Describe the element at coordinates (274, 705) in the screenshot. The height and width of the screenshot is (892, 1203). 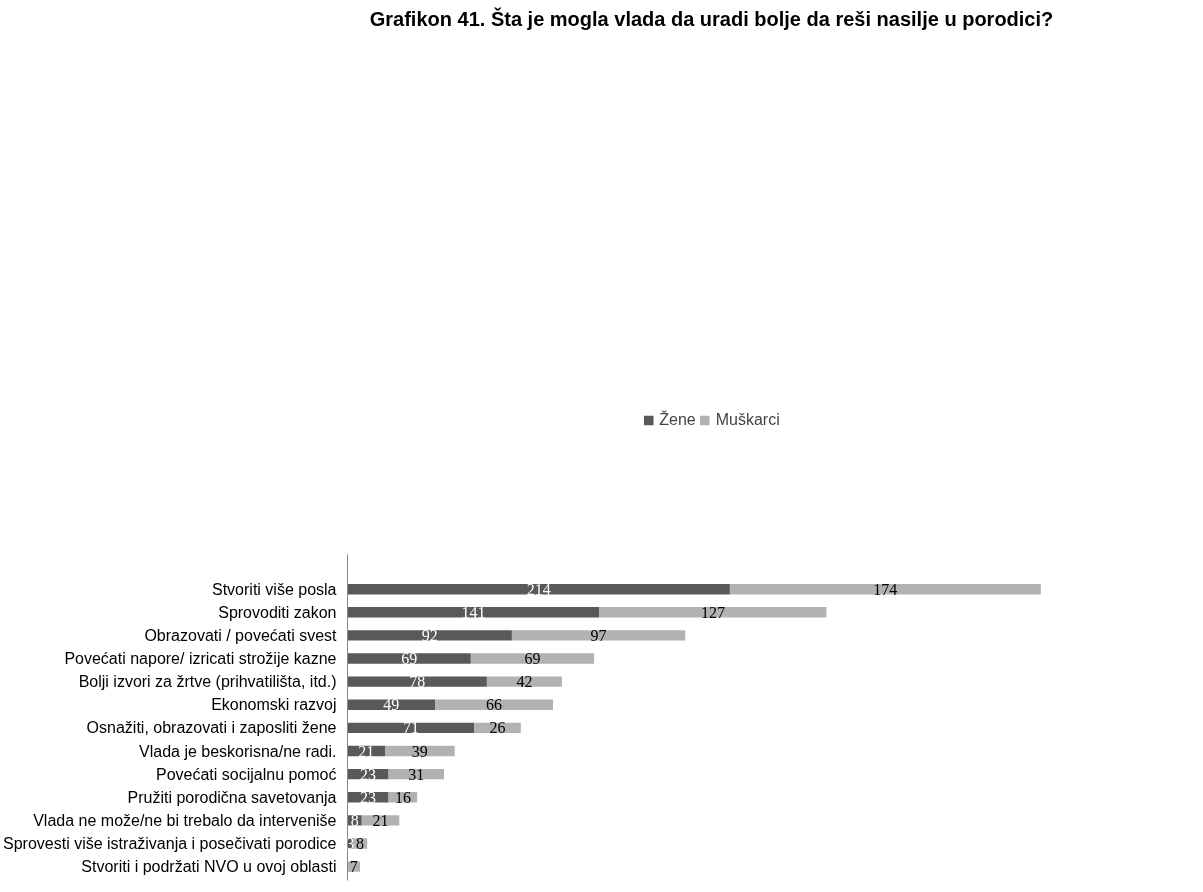
I see `y-tick-label: Ekonomski razvoj` at that location.